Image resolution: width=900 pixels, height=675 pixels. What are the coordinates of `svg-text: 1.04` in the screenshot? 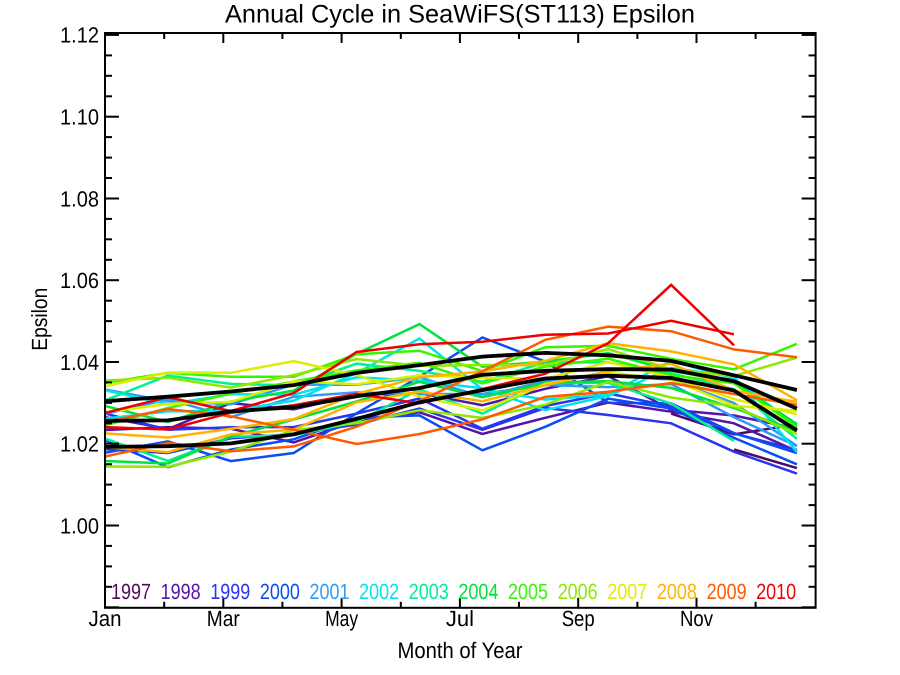 It's located at (79, 362).